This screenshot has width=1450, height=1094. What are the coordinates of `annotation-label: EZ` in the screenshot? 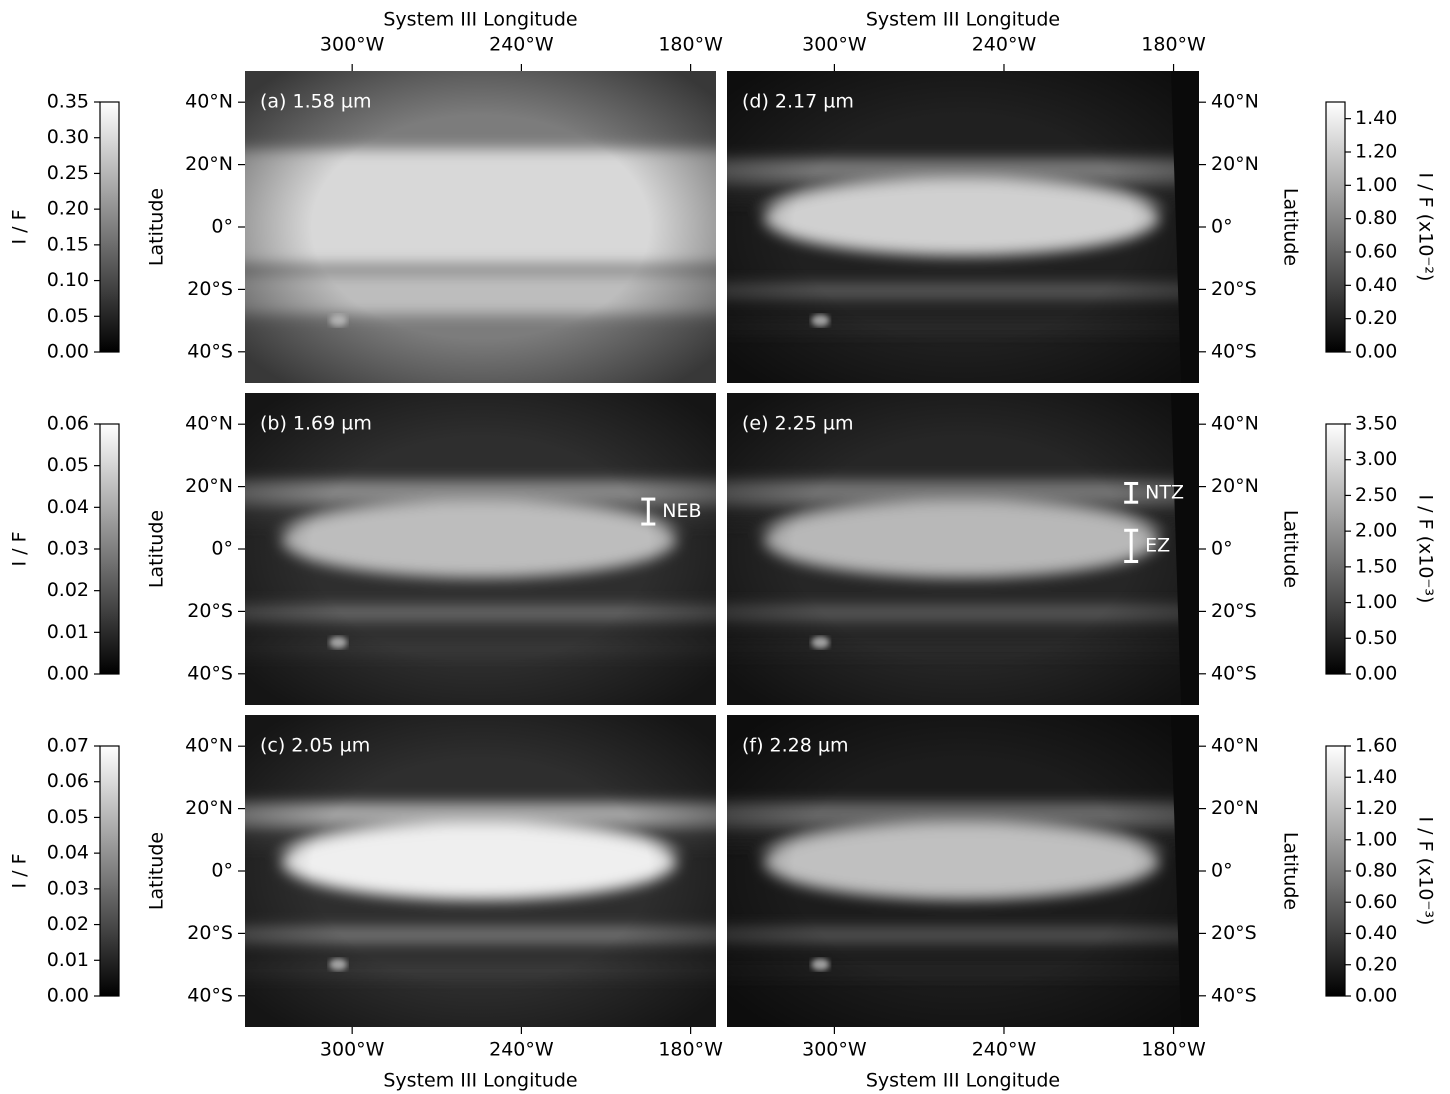 It's located at (1157, 545).